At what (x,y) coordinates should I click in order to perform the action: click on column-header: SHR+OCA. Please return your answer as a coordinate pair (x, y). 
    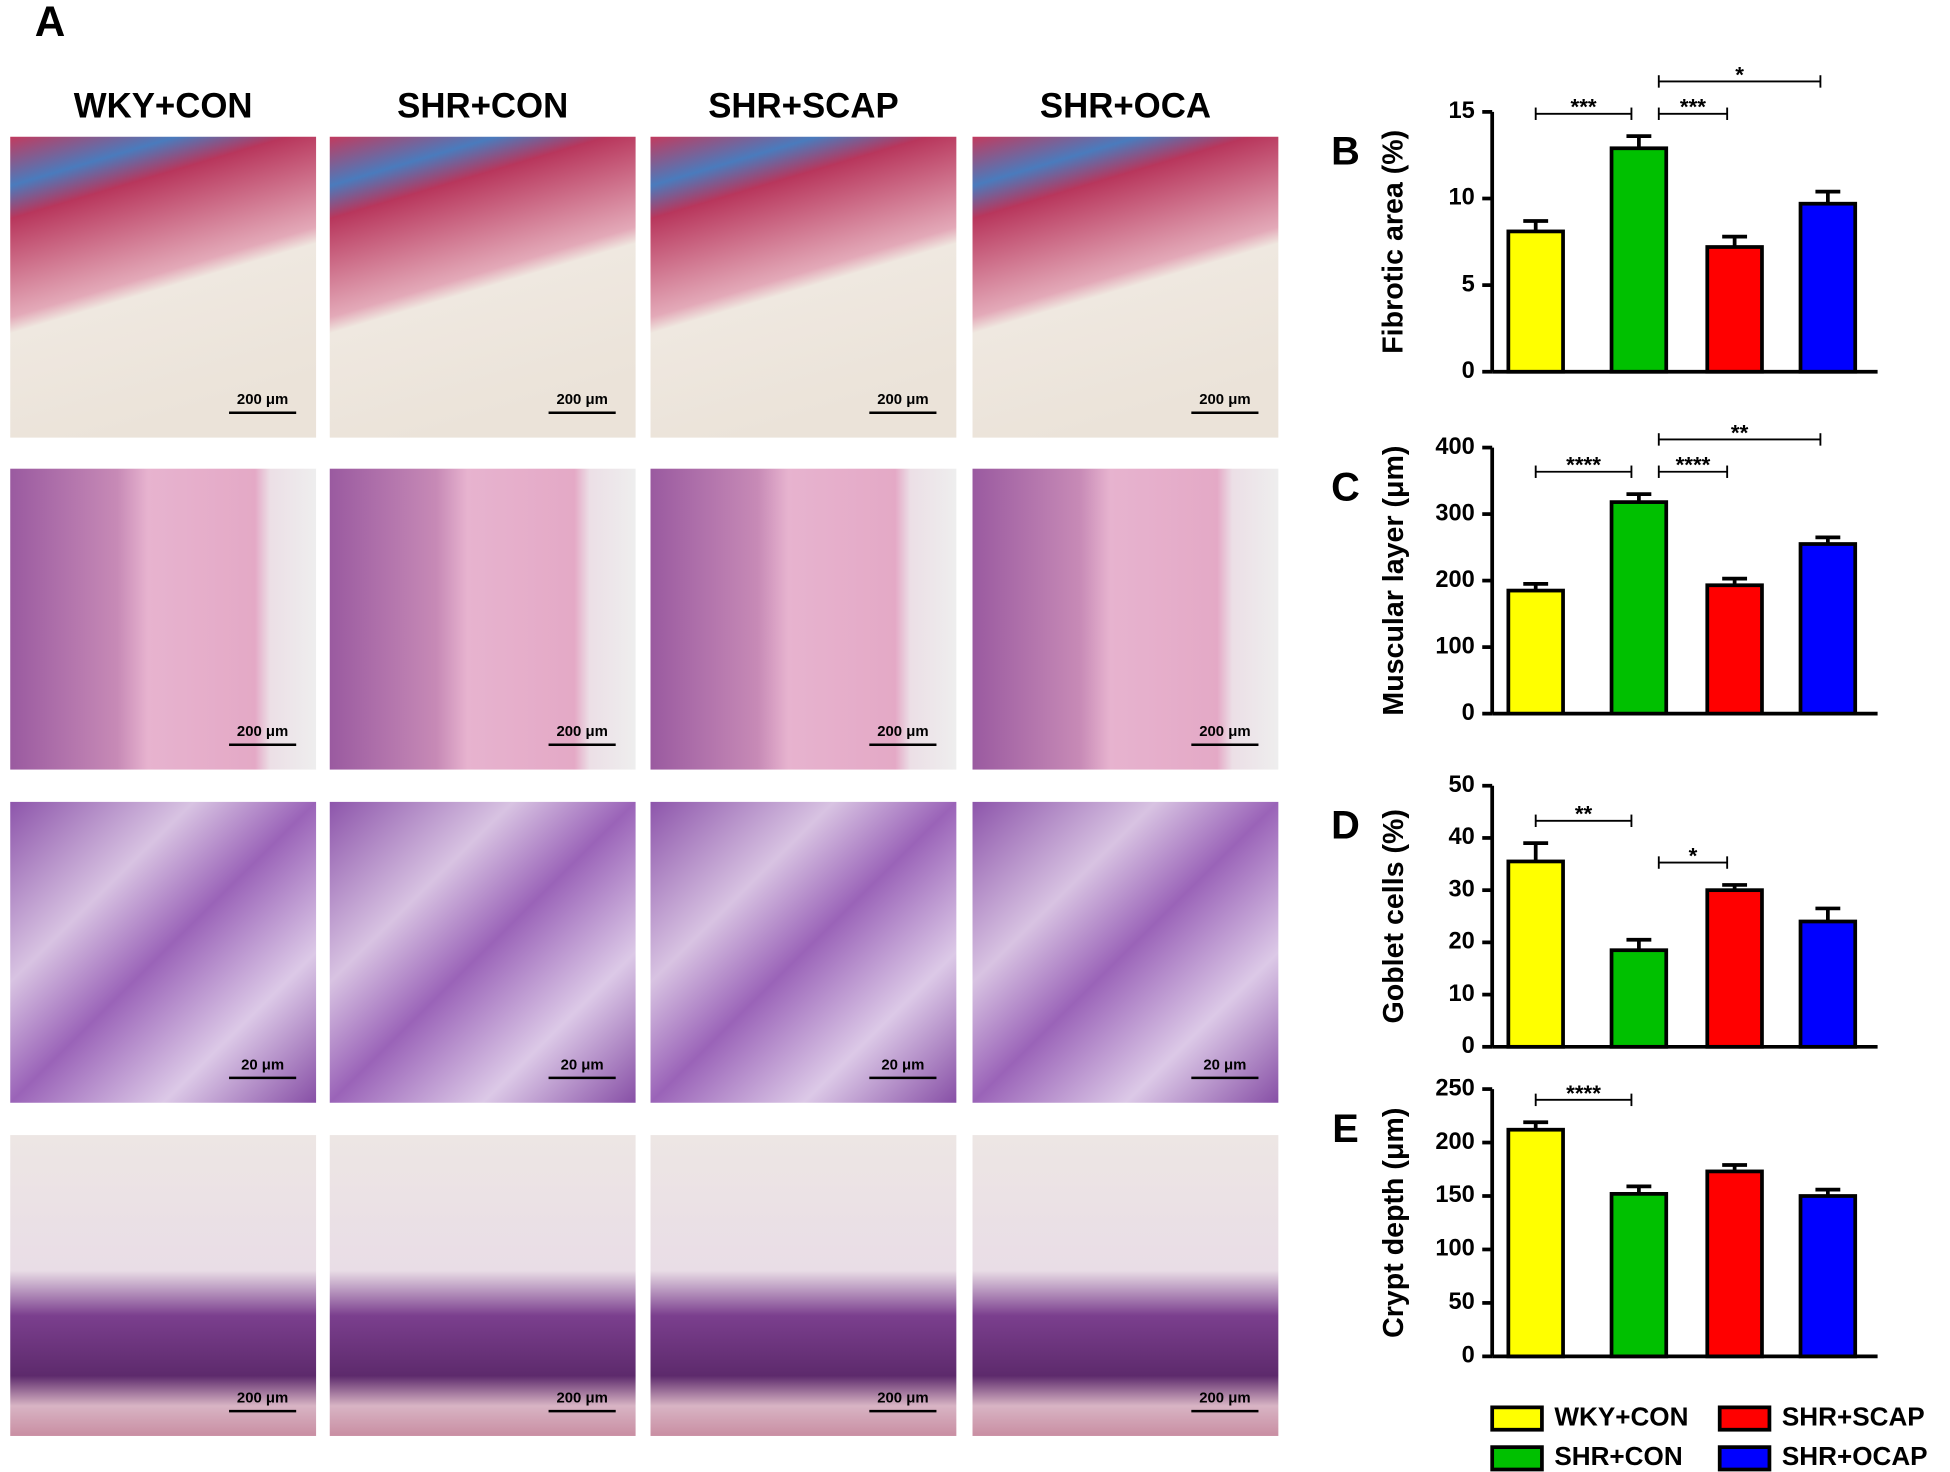
    Looking at the image, I should click on (1125, 105).